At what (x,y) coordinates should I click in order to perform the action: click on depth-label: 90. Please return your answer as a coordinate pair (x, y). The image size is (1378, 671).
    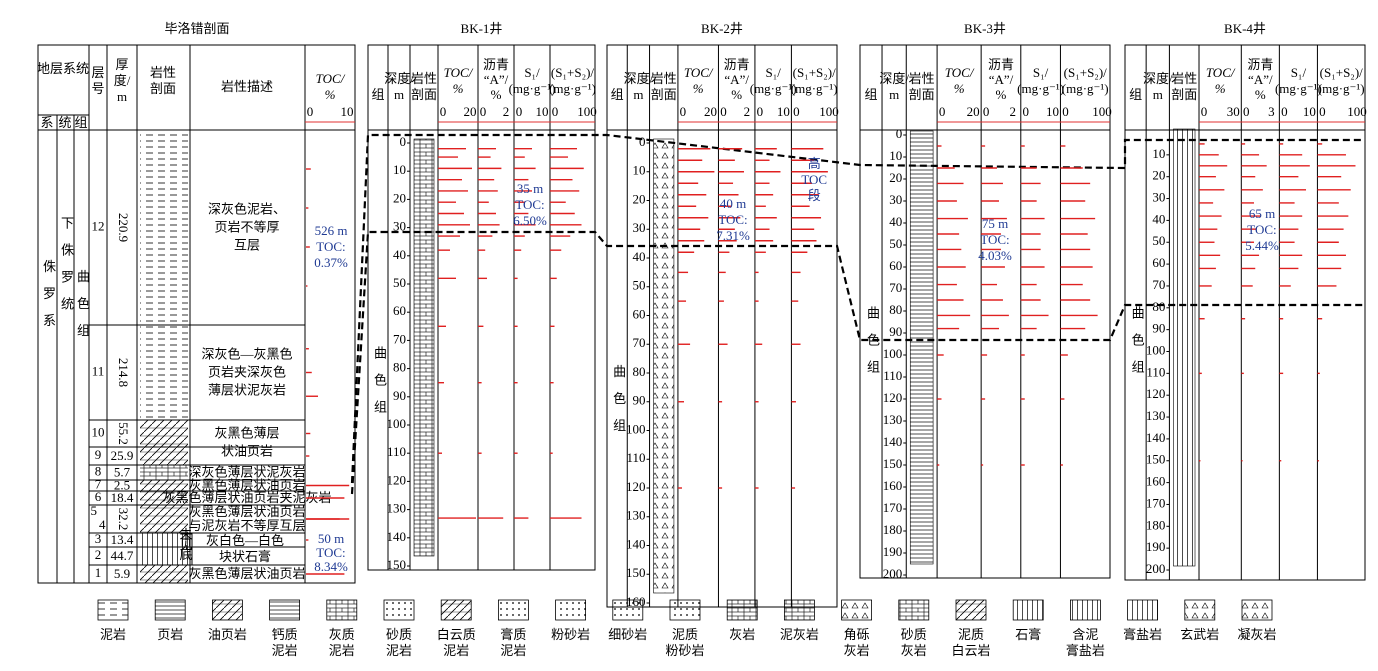
    Looking at the image, I should click on (639, 400).